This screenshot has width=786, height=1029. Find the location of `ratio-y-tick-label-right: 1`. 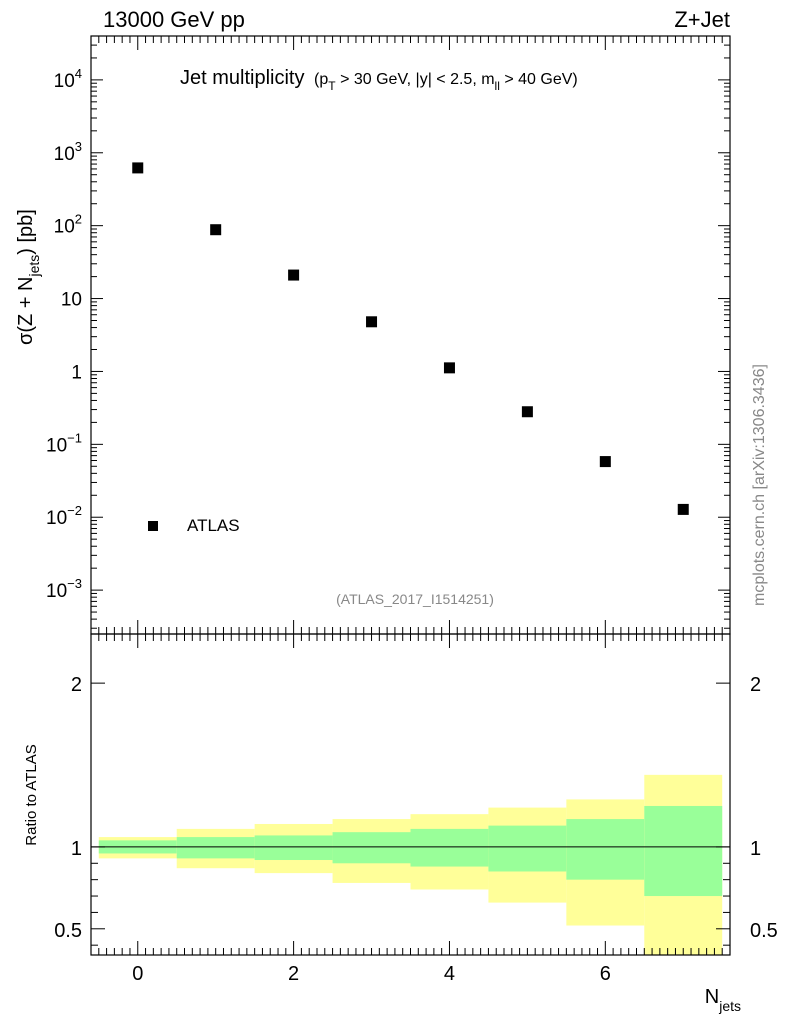

ratio-y-tick-label-right: 1 is located at coordinates (755, 849).